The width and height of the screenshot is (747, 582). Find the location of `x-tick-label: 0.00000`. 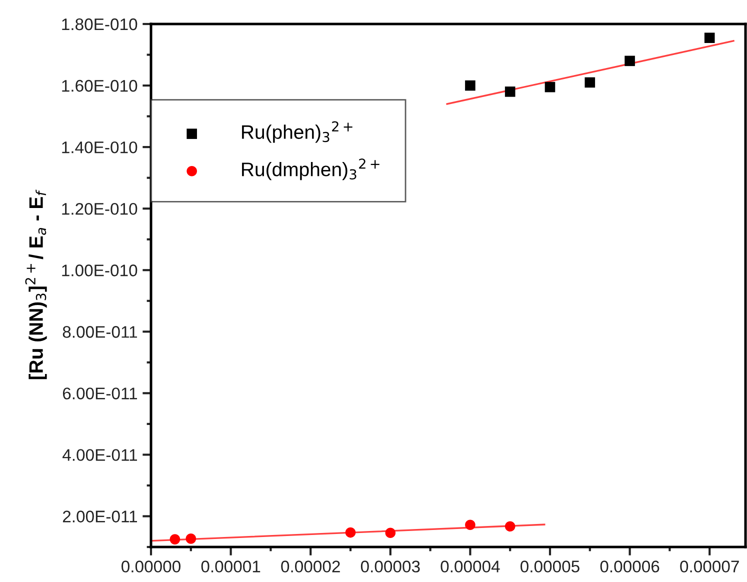

x-tick-label: 0.00000 is located at coordinates (151, 566).